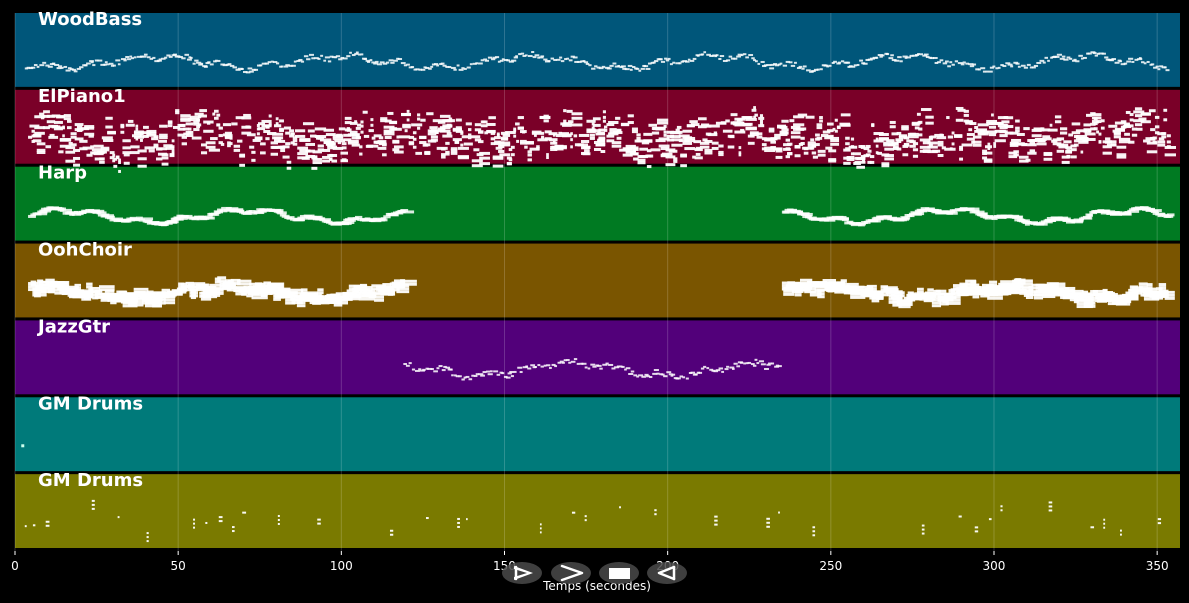 The width and height of the screenshot is (1189, 603). I want to click on rewind-button, so click(667, 573).